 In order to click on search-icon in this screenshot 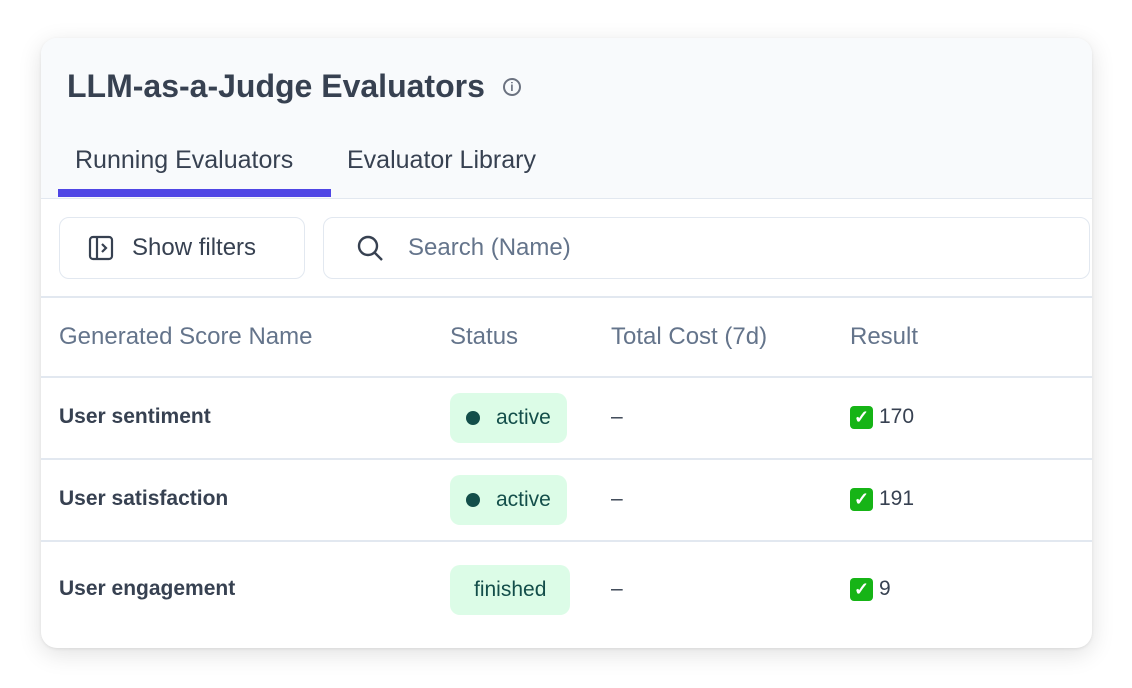, I will do `click(370, 248)`.